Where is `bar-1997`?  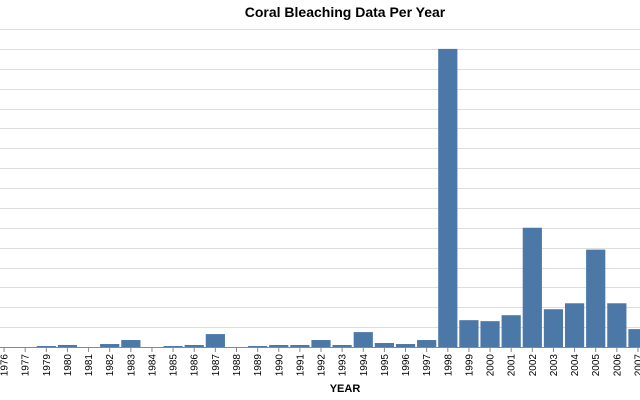 bar-1997 is located at coordinates (427, 343).